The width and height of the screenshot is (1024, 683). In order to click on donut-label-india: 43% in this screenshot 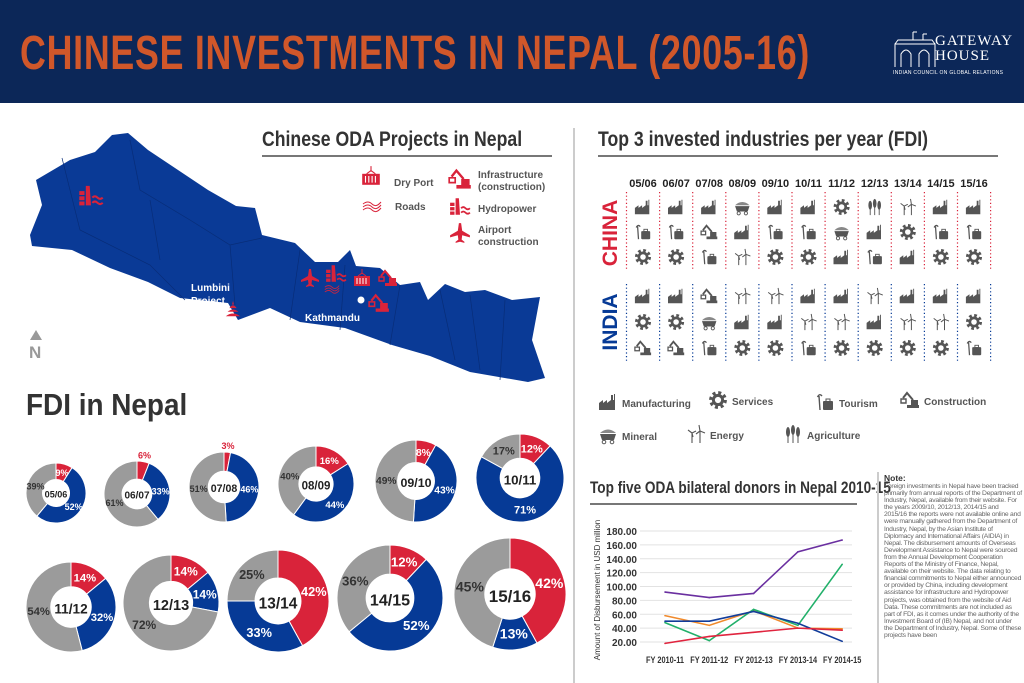, I will do `click(444, 490)`.